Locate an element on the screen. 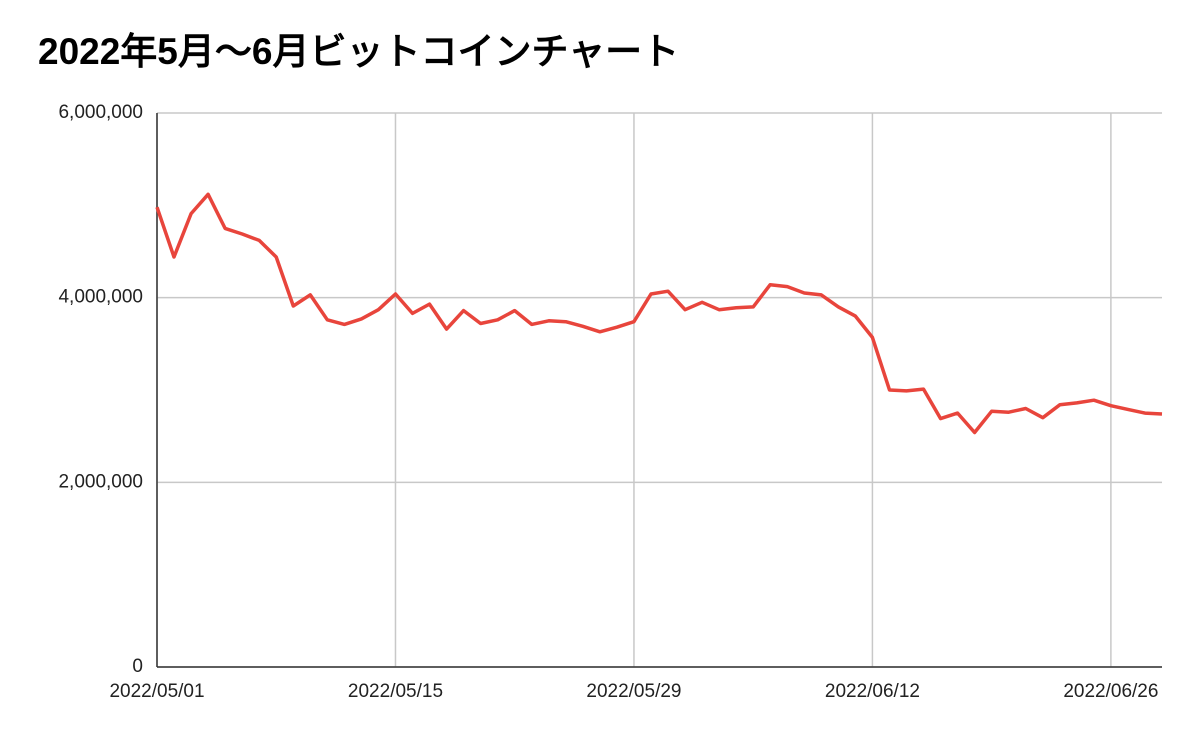  chart-title: 2022年5月〜6月ビットコインチャート is located at coordinates (358, 51).